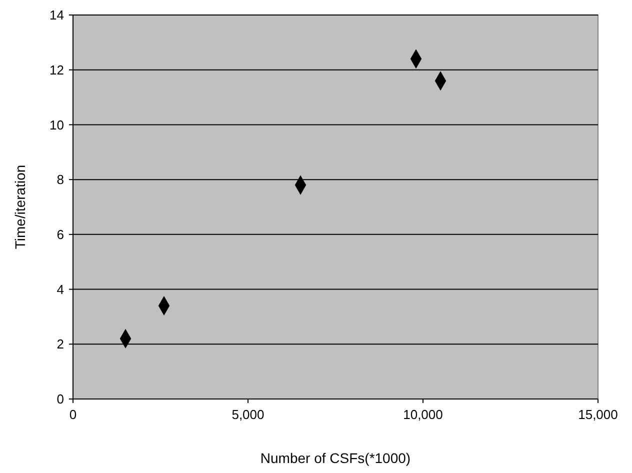 This screenshot has width=632, height=473. I want to click on y-tick-label: 6, so click(60, 234).